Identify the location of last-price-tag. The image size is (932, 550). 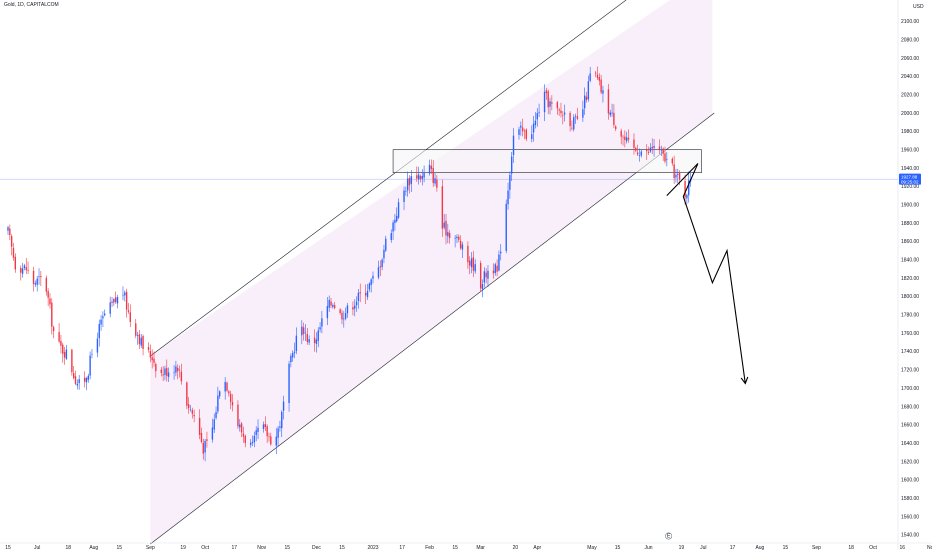
(910, 179).